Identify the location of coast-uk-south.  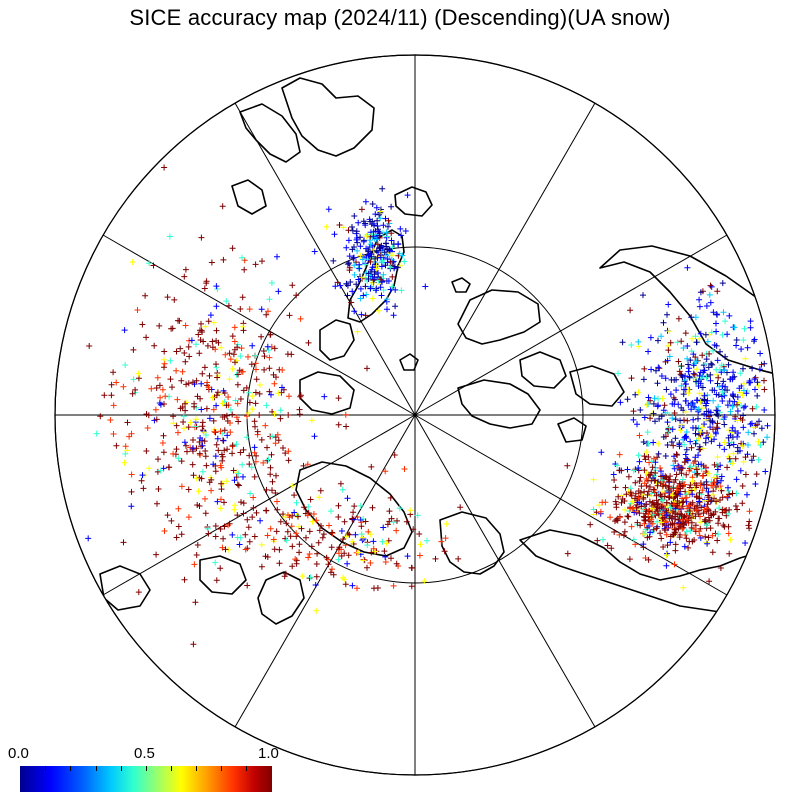
(249, 197).